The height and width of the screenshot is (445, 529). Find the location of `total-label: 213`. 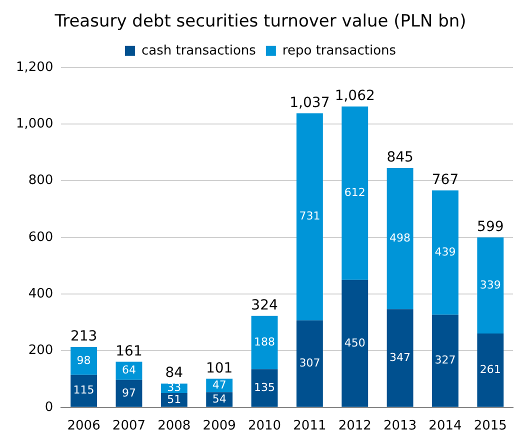

total-label: 213 is located at coordinates (84, 336).